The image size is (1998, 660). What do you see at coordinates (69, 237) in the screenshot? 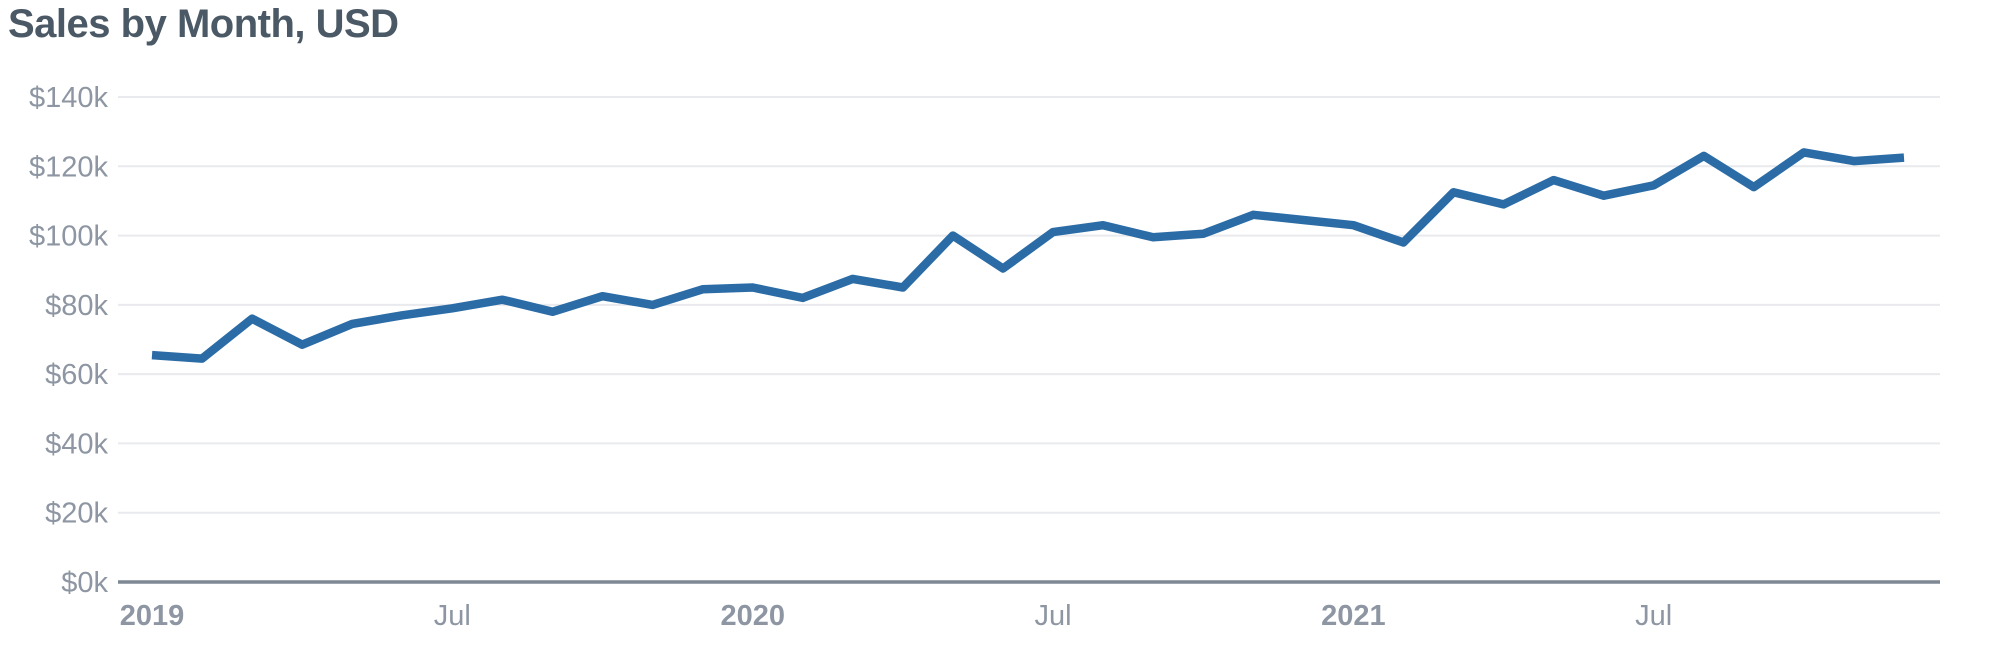
I see `y-tick-label: $100k` at bounding box center [69, 237].